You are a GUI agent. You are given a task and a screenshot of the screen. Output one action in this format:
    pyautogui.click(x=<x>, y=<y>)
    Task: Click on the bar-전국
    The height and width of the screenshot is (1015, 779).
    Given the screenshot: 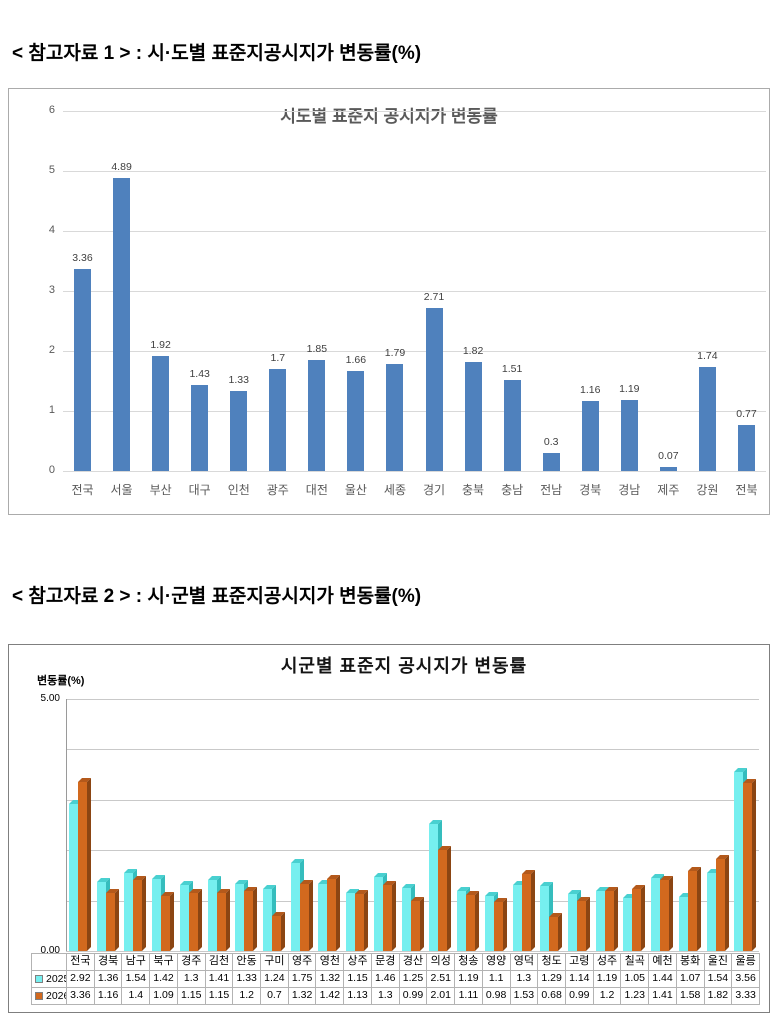 What is the action you would take?
    pyautogui.click(x=83, y=370)
    